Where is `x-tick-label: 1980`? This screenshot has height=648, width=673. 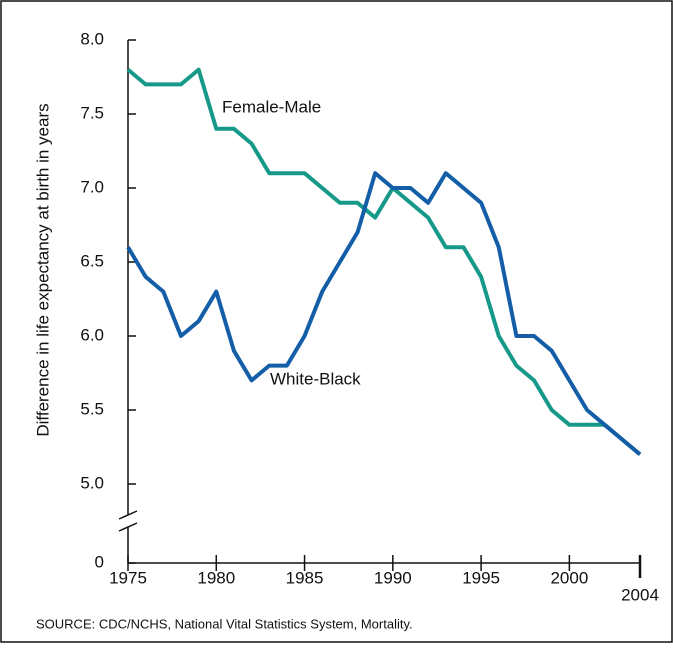 x-tick-label: 1980 is located at coordinates (216, 577).